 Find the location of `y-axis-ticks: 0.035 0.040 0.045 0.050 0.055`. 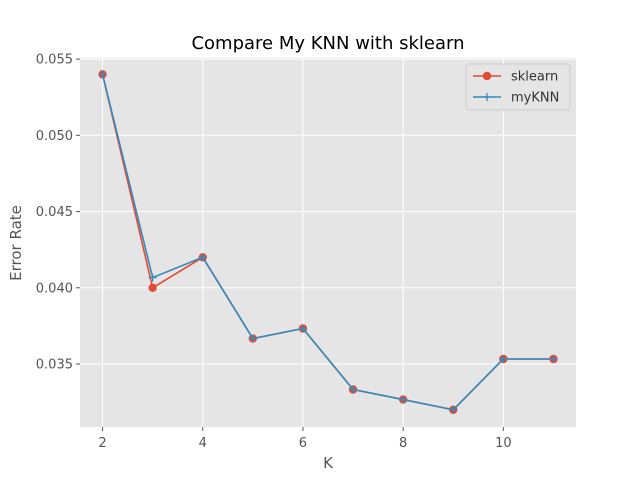

y-axis-ticks: 0.035 0.040 0.045 0.050 0.055 is located at coordinates (58, 213).